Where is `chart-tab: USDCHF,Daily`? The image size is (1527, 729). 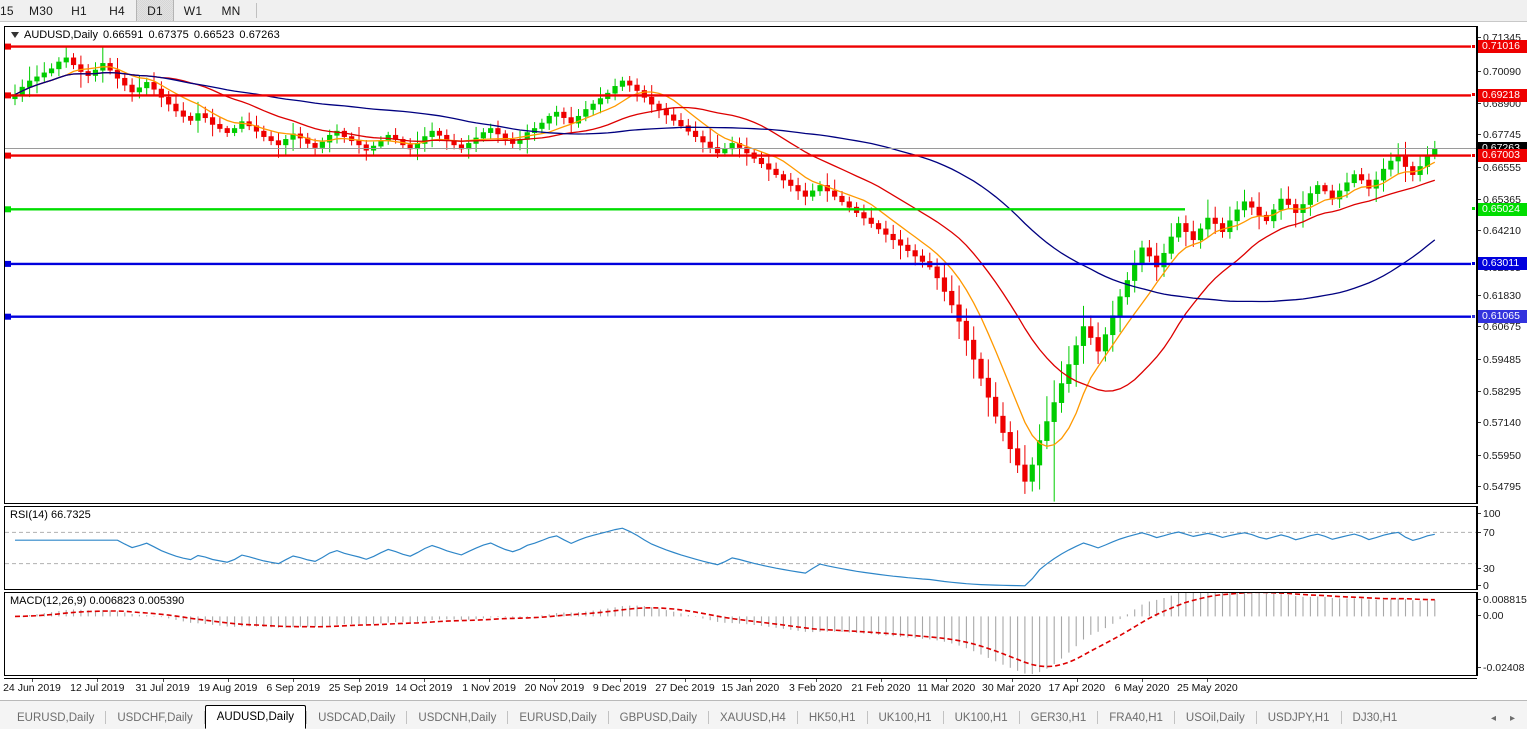
chart-tab: USDCHF,Daily is located at coordinates (155, 718).